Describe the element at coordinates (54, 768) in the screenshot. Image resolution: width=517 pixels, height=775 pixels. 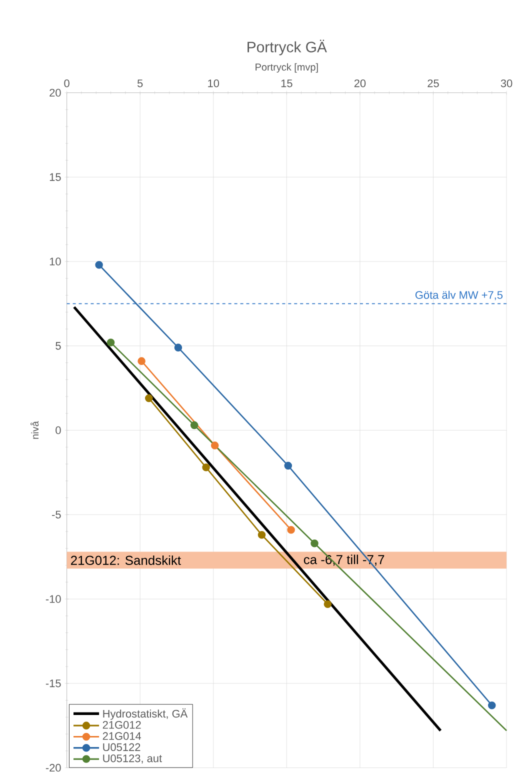
I see `y-tick-label: -20` at that location.